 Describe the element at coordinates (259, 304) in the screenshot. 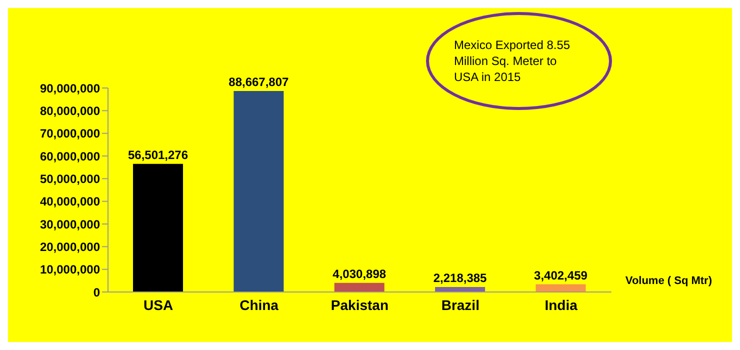

I see `x-tick-label: China` at that location.